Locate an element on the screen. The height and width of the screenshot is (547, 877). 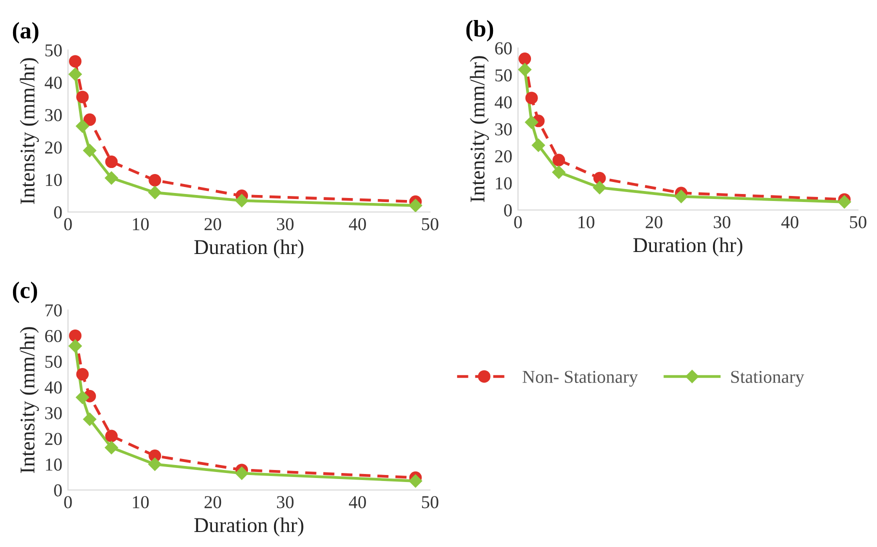
chart-title: (c) is located at coordinates (25, 293).